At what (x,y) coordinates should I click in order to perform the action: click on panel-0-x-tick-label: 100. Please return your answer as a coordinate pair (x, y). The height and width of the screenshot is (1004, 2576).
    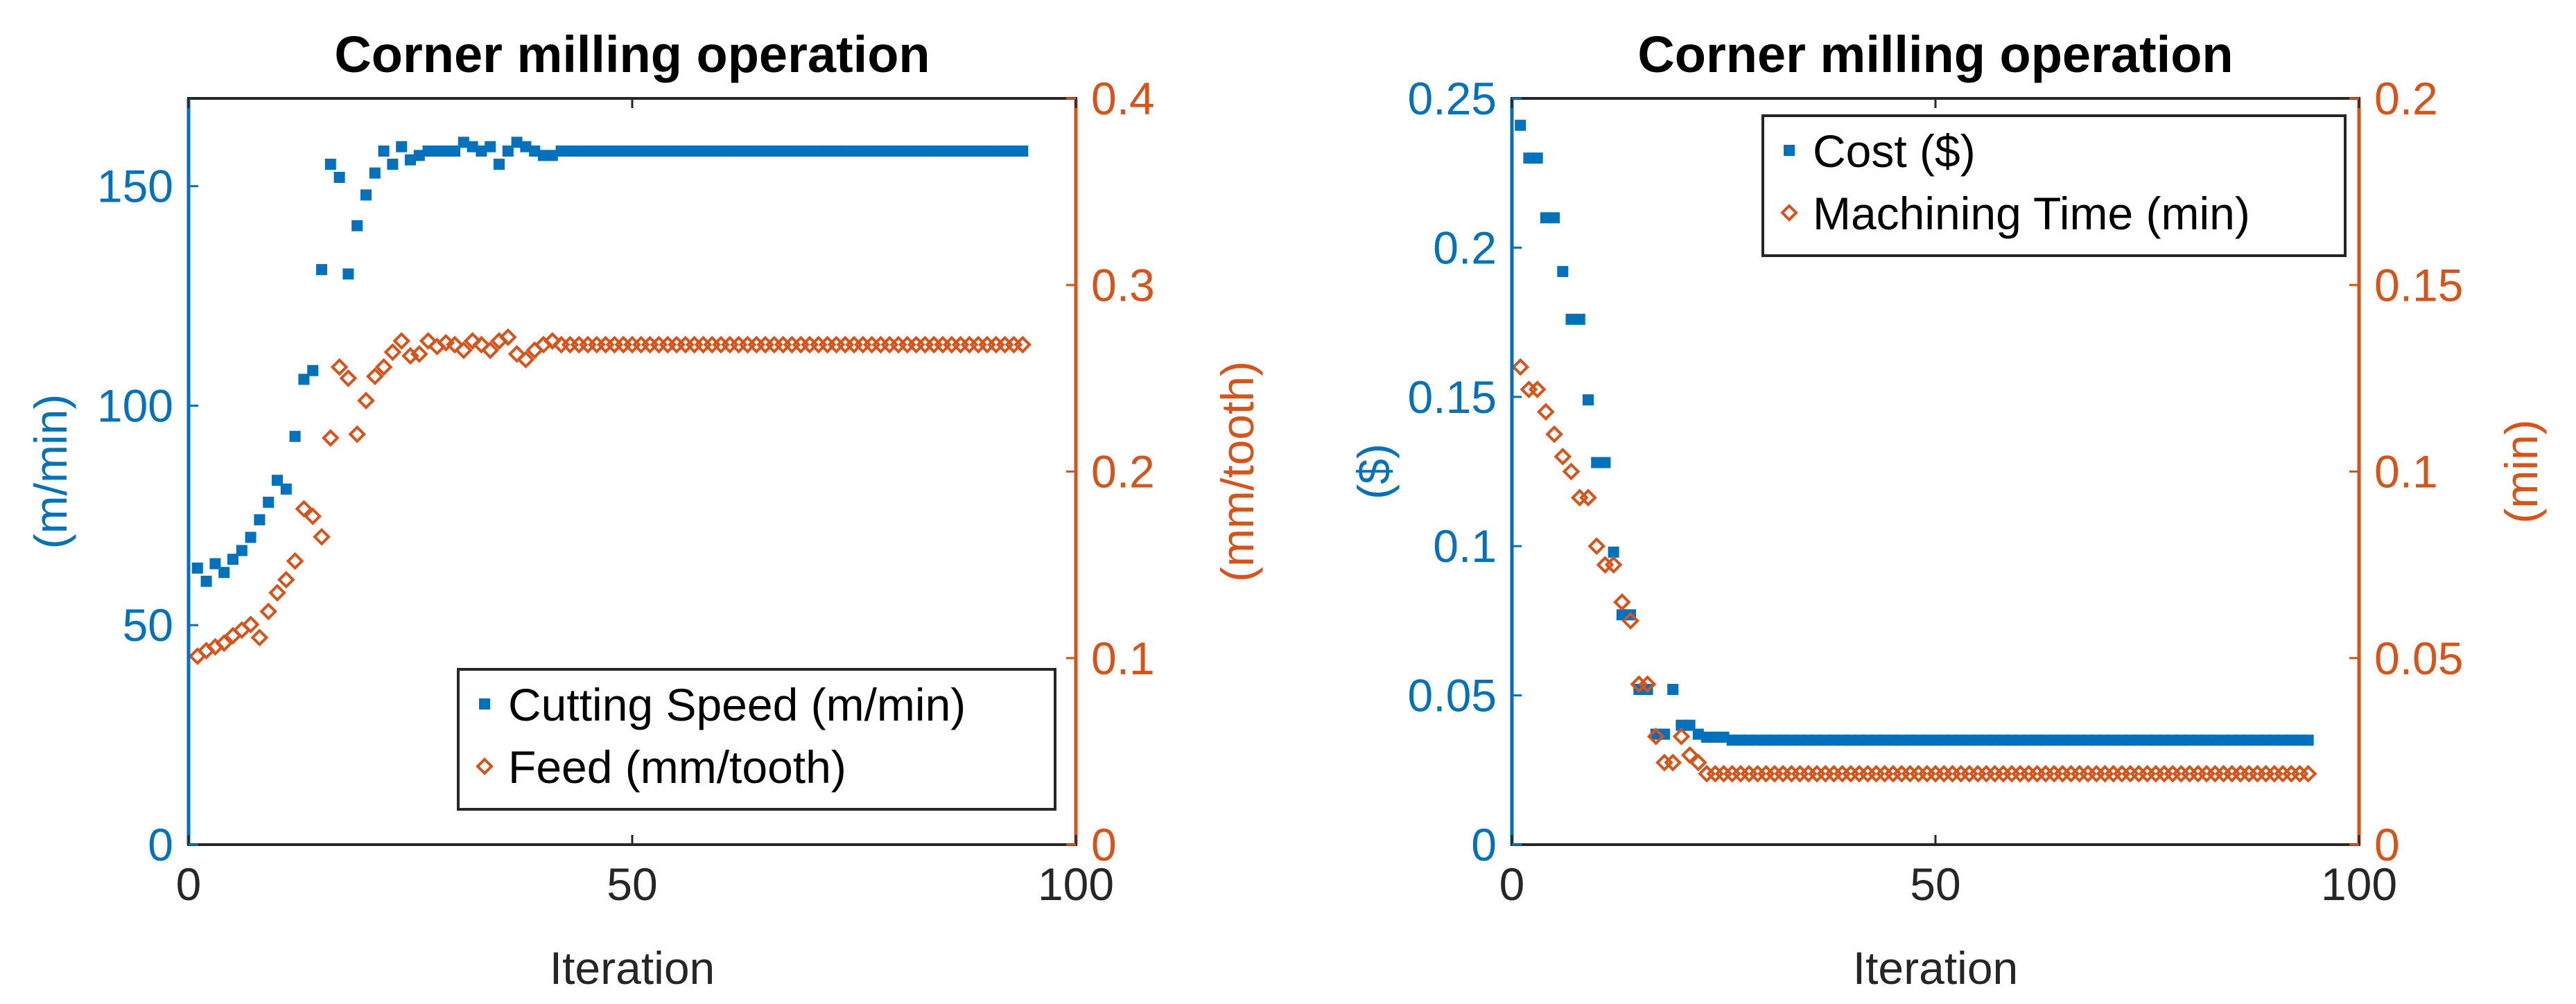
    Looking at the image, I should click on (1076, 884).